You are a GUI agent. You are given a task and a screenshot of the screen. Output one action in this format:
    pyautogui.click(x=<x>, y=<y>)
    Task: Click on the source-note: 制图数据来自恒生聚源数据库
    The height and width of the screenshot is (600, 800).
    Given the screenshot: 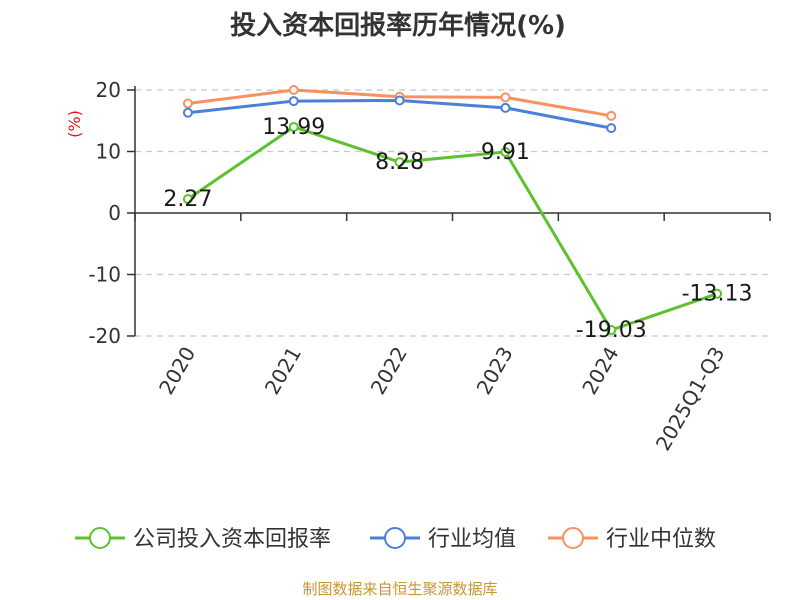 What is the action you would take?
    pyautogui.click(x=399, y=589)
    